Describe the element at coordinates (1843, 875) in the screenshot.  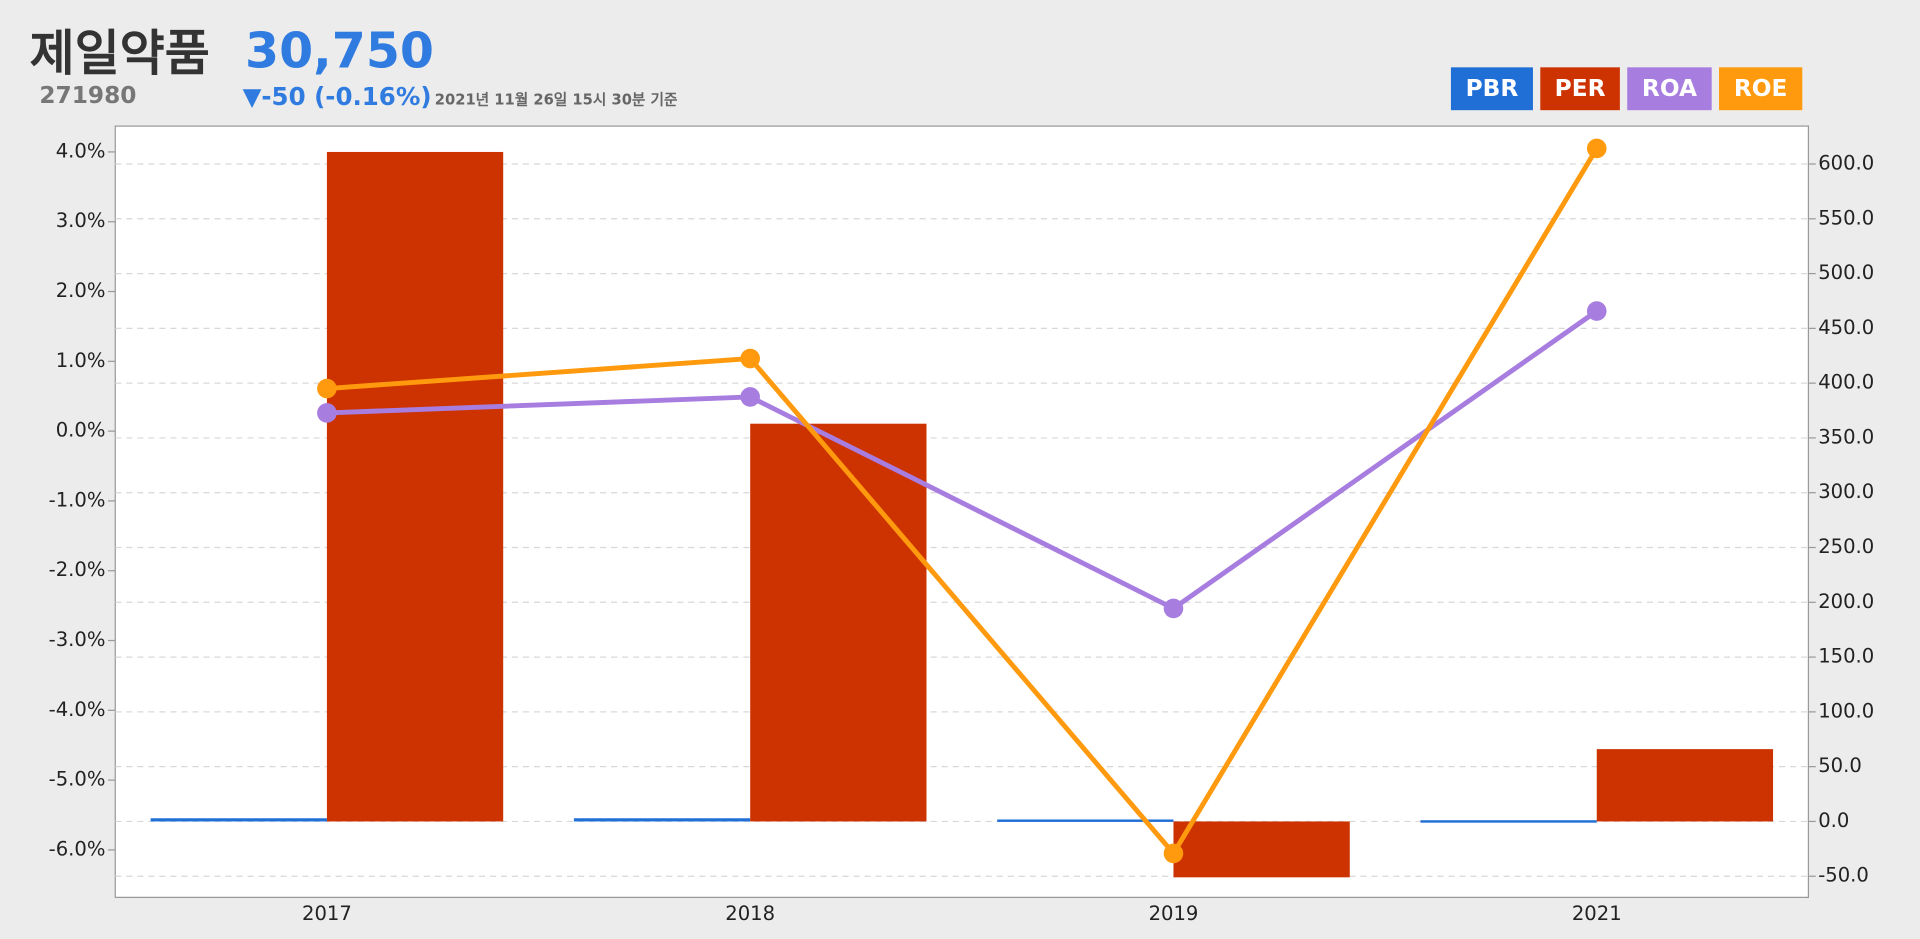
I see `y2-tick-label: -50.0` at that location.